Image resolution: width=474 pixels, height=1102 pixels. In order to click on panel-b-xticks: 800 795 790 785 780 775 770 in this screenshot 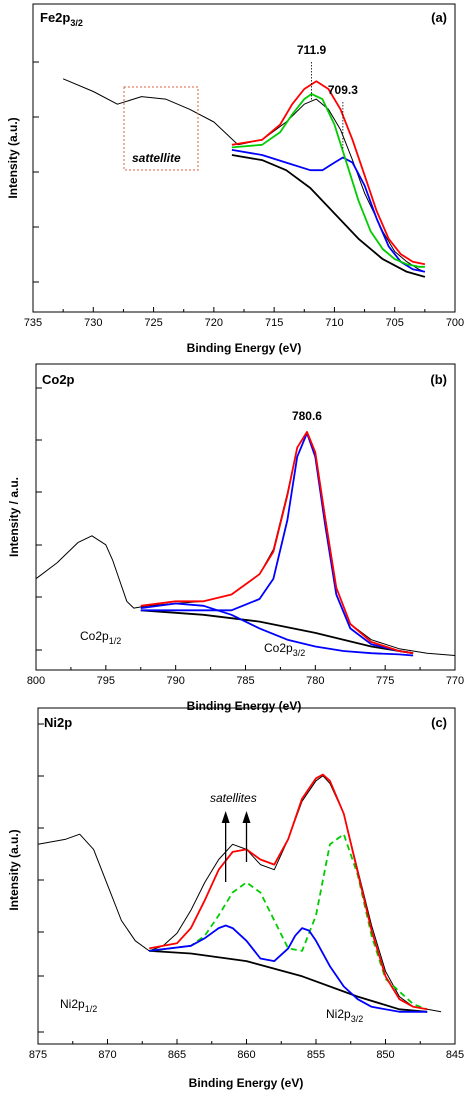, I will do `click(245, 676)`.